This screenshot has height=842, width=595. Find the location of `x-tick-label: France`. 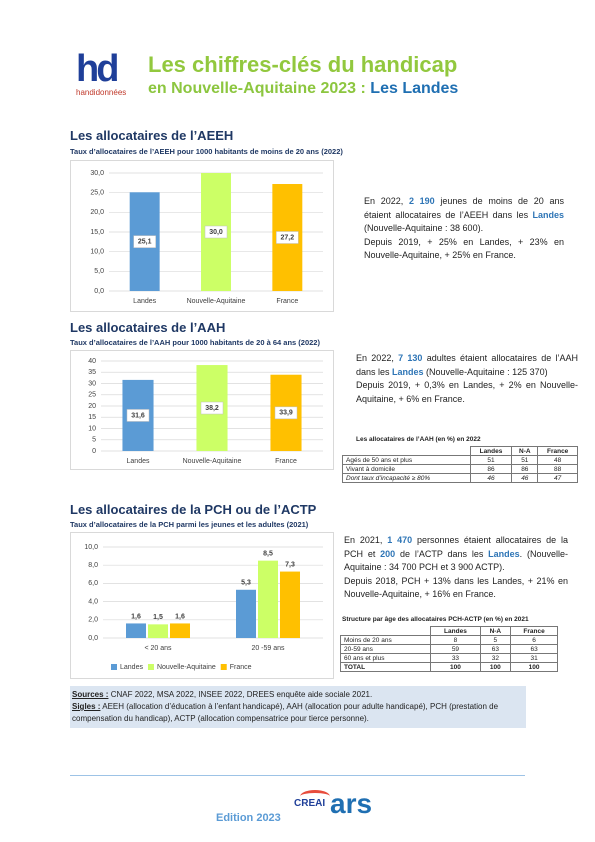

x-tick-label: France is located at coordinates (287, 301).